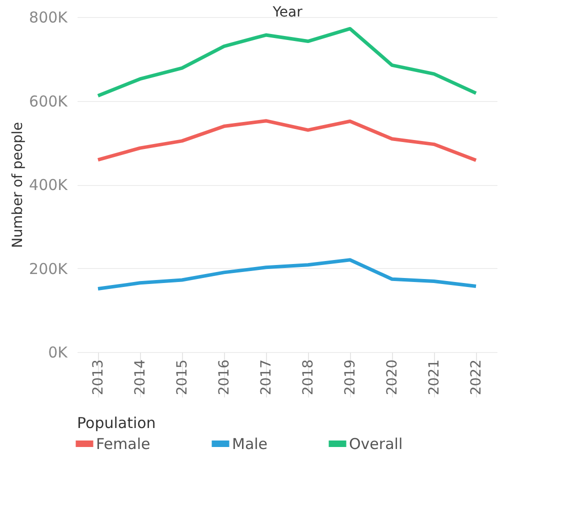 The width and height of the screenshot is (561, 514). Describe the element at coordinates (98, 378) in the screenshot. I see `x-tick-label: 2013` at that location.